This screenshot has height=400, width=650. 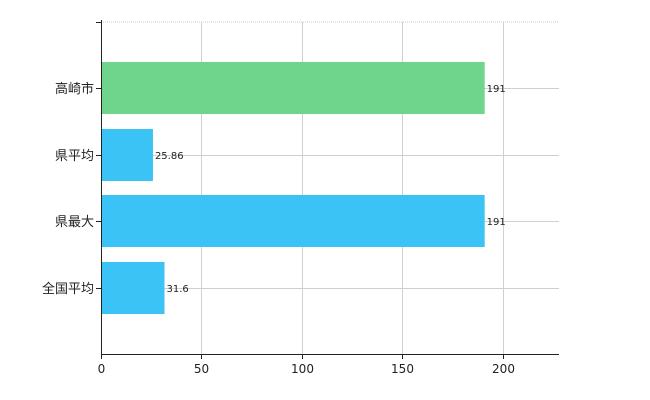 What do you see at coordinates (102, 369) in the screenshot?
I see `x-tick-label: 0` at bounding box center [102, 369].